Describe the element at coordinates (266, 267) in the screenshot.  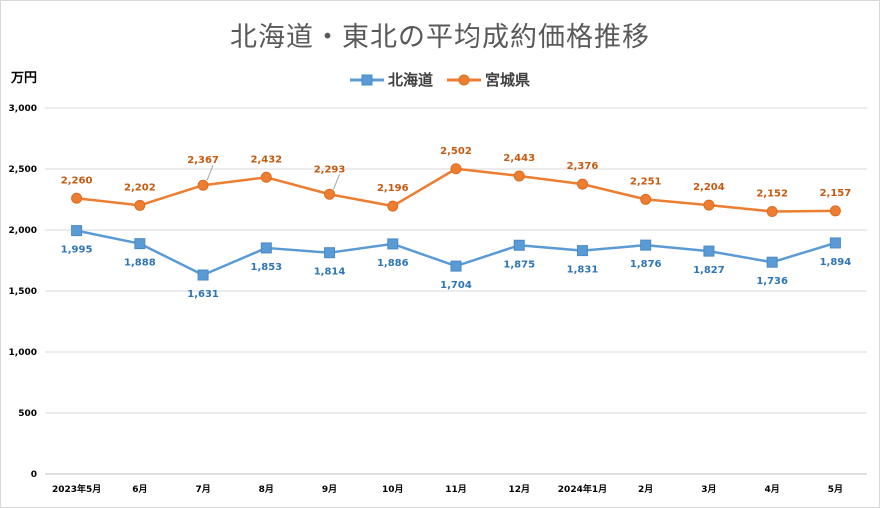
I see `data-label-series-0: 1,853` at that location.